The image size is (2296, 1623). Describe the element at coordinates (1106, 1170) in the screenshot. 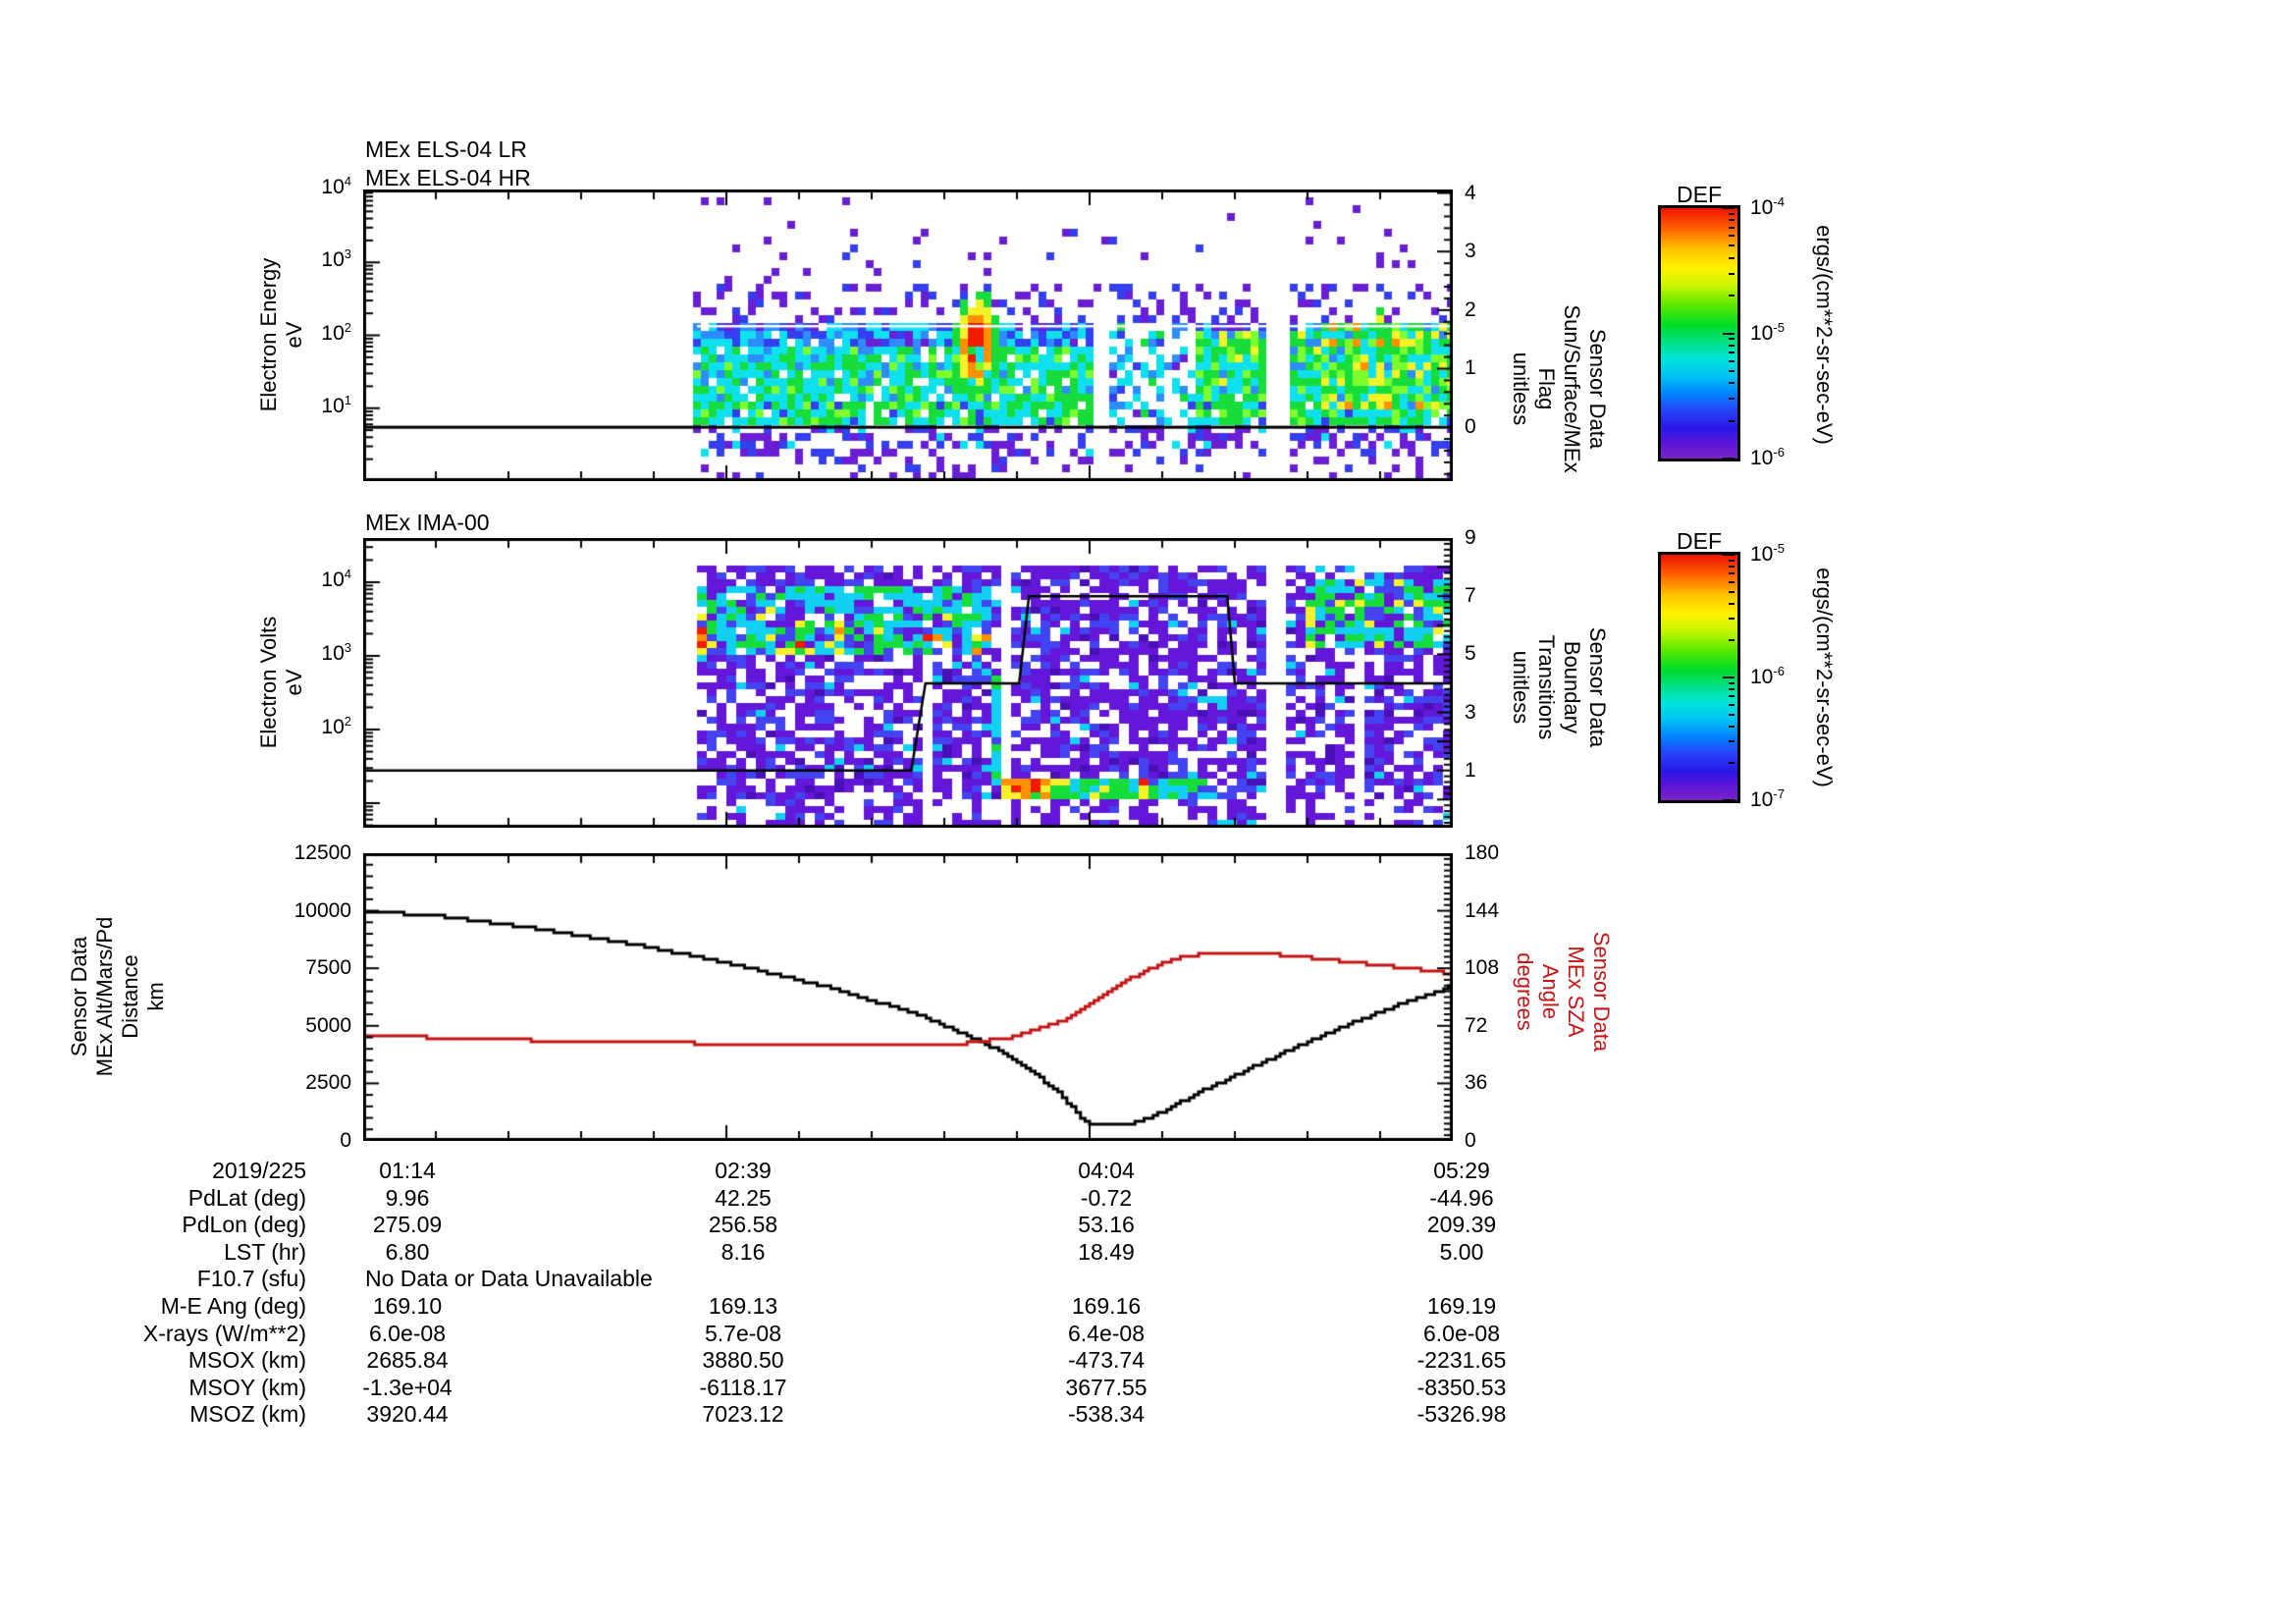

I see `table-value: 04:04` at that location.